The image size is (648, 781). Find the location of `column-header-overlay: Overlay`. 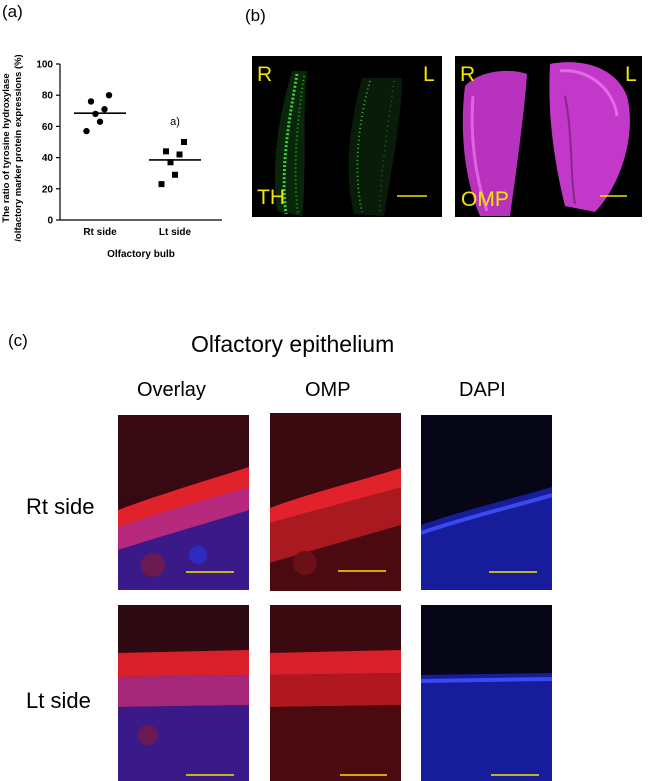

column-header-overlay: Overlay is located at coordinates (171, 390).